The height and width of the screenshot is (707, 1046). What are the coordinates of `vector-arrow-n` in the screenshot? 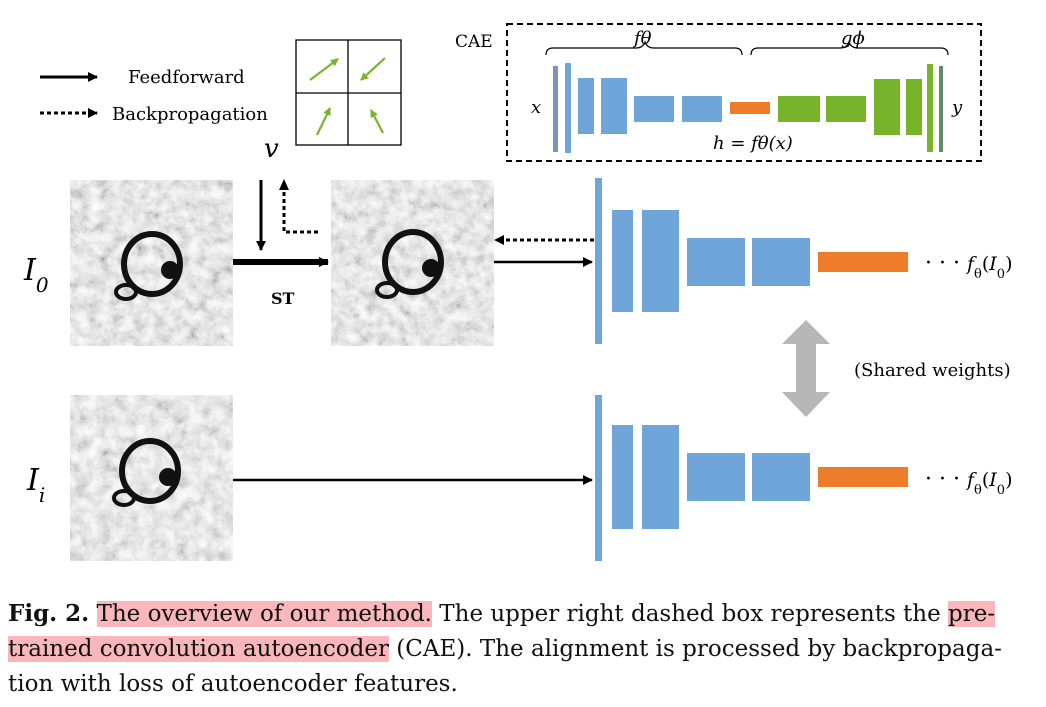 It's located at (323, 121).